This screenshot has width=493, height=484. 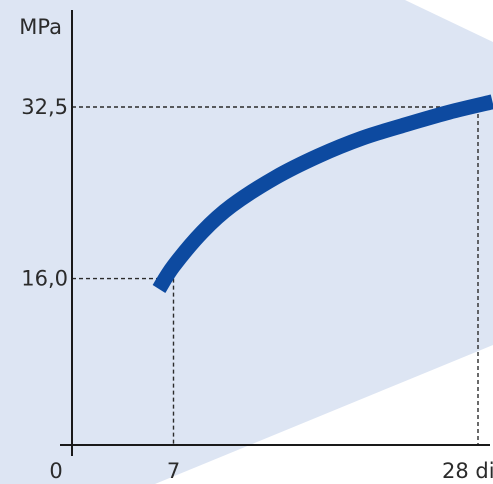 I want to click on x-tick-label-1: 7, so click(x=173, y=471).